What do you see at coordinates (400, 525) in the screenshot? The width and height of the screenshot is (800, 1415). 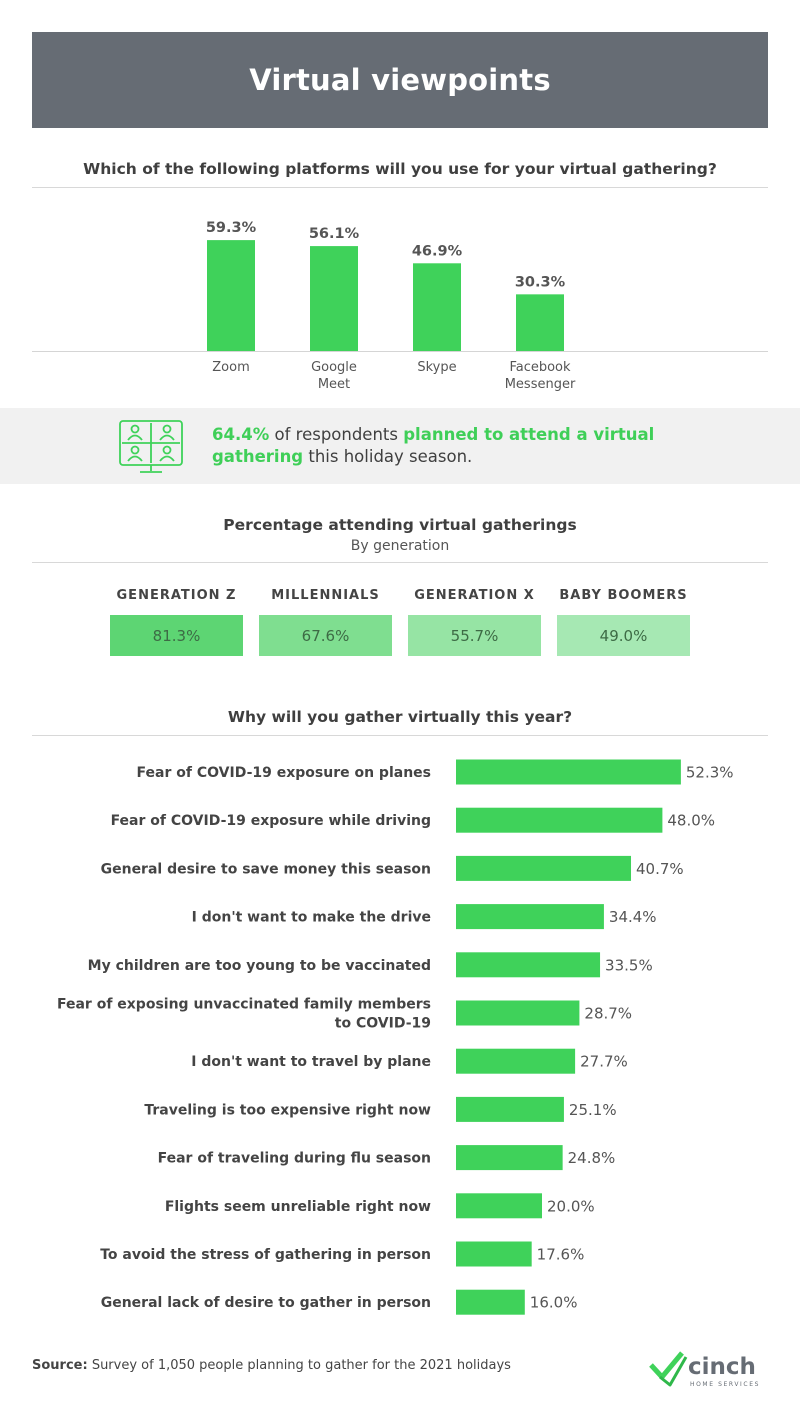 I see `generation-title: Percentage attending virtual gatherings` at bounding box center [400, 525].